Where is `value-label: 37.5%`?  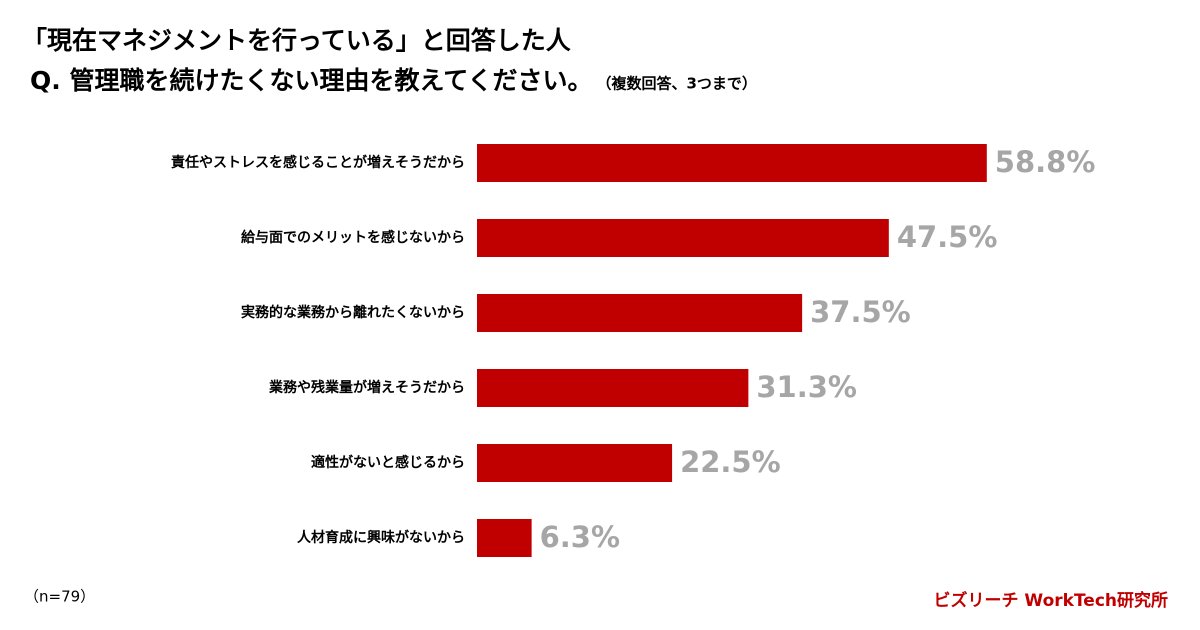
value-label: 37.5% is located at coordinates (860, 312).